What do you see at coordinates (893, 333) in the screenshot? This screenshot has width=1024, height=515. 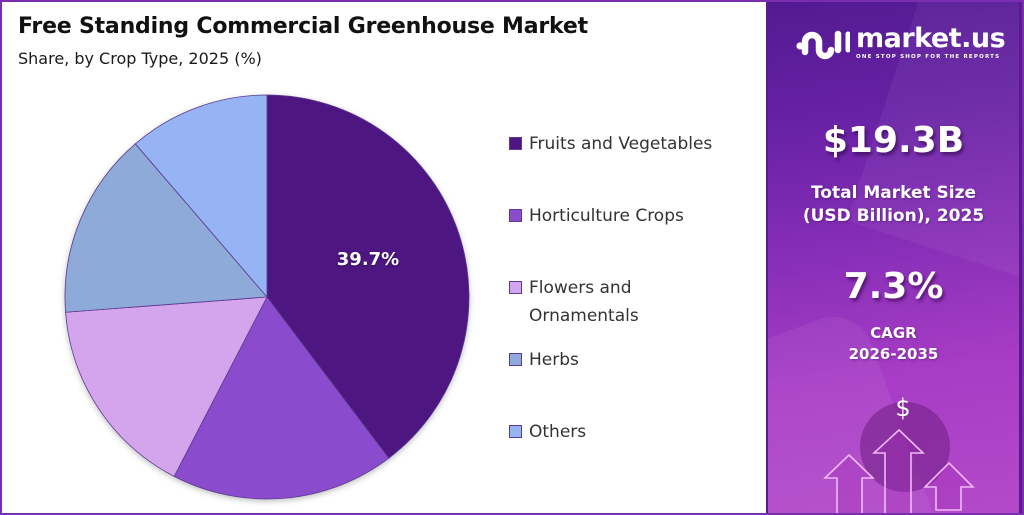 I see `cagr-label-line1: CAGR` at bounding box center [893, 333].